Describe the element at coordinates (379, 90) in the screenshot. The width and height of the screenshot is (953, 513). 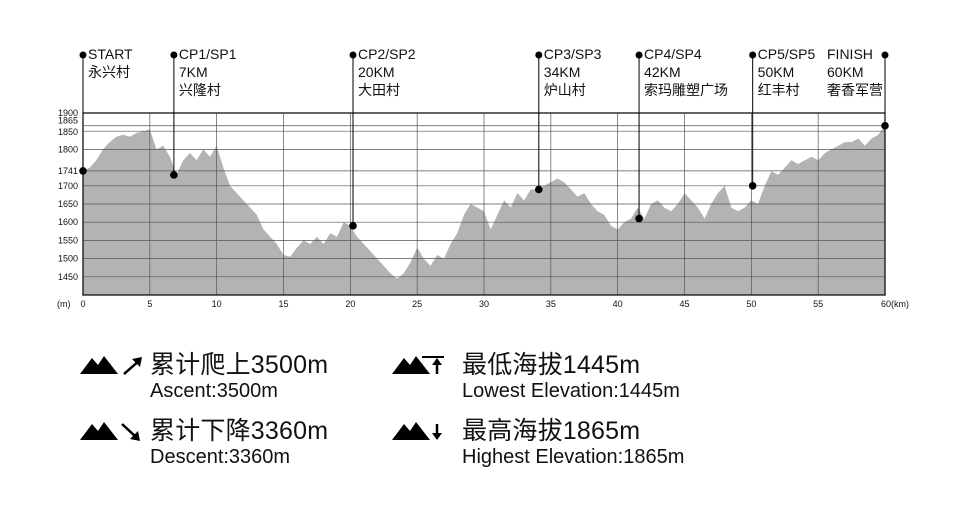
I see `checkpoint-place: 大田村` at that location.